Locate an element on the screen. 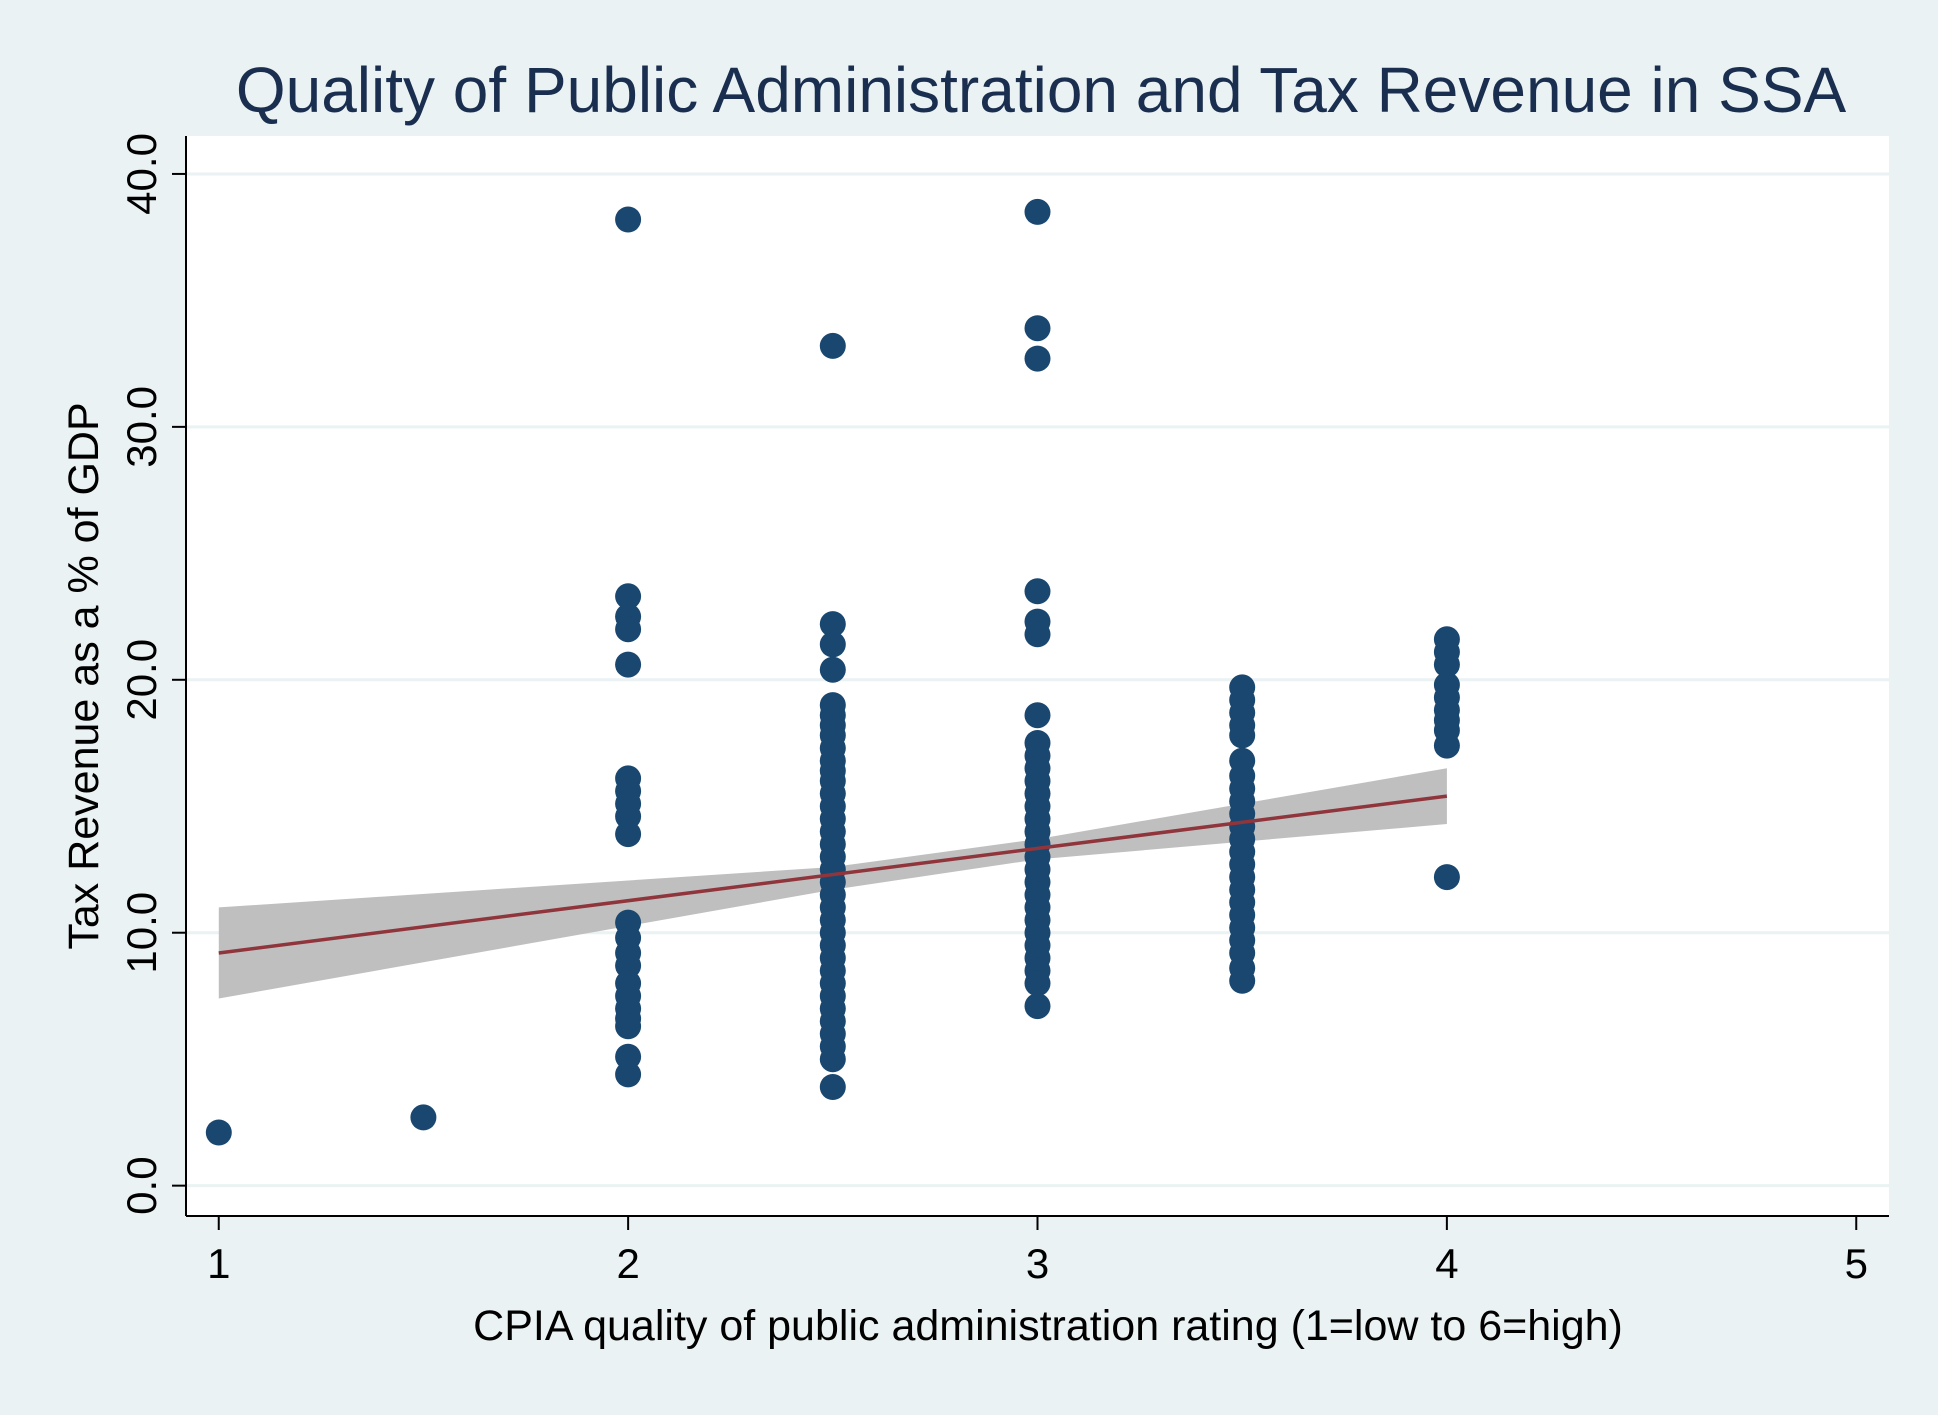  fit-line is located at coordinates (833, 874).